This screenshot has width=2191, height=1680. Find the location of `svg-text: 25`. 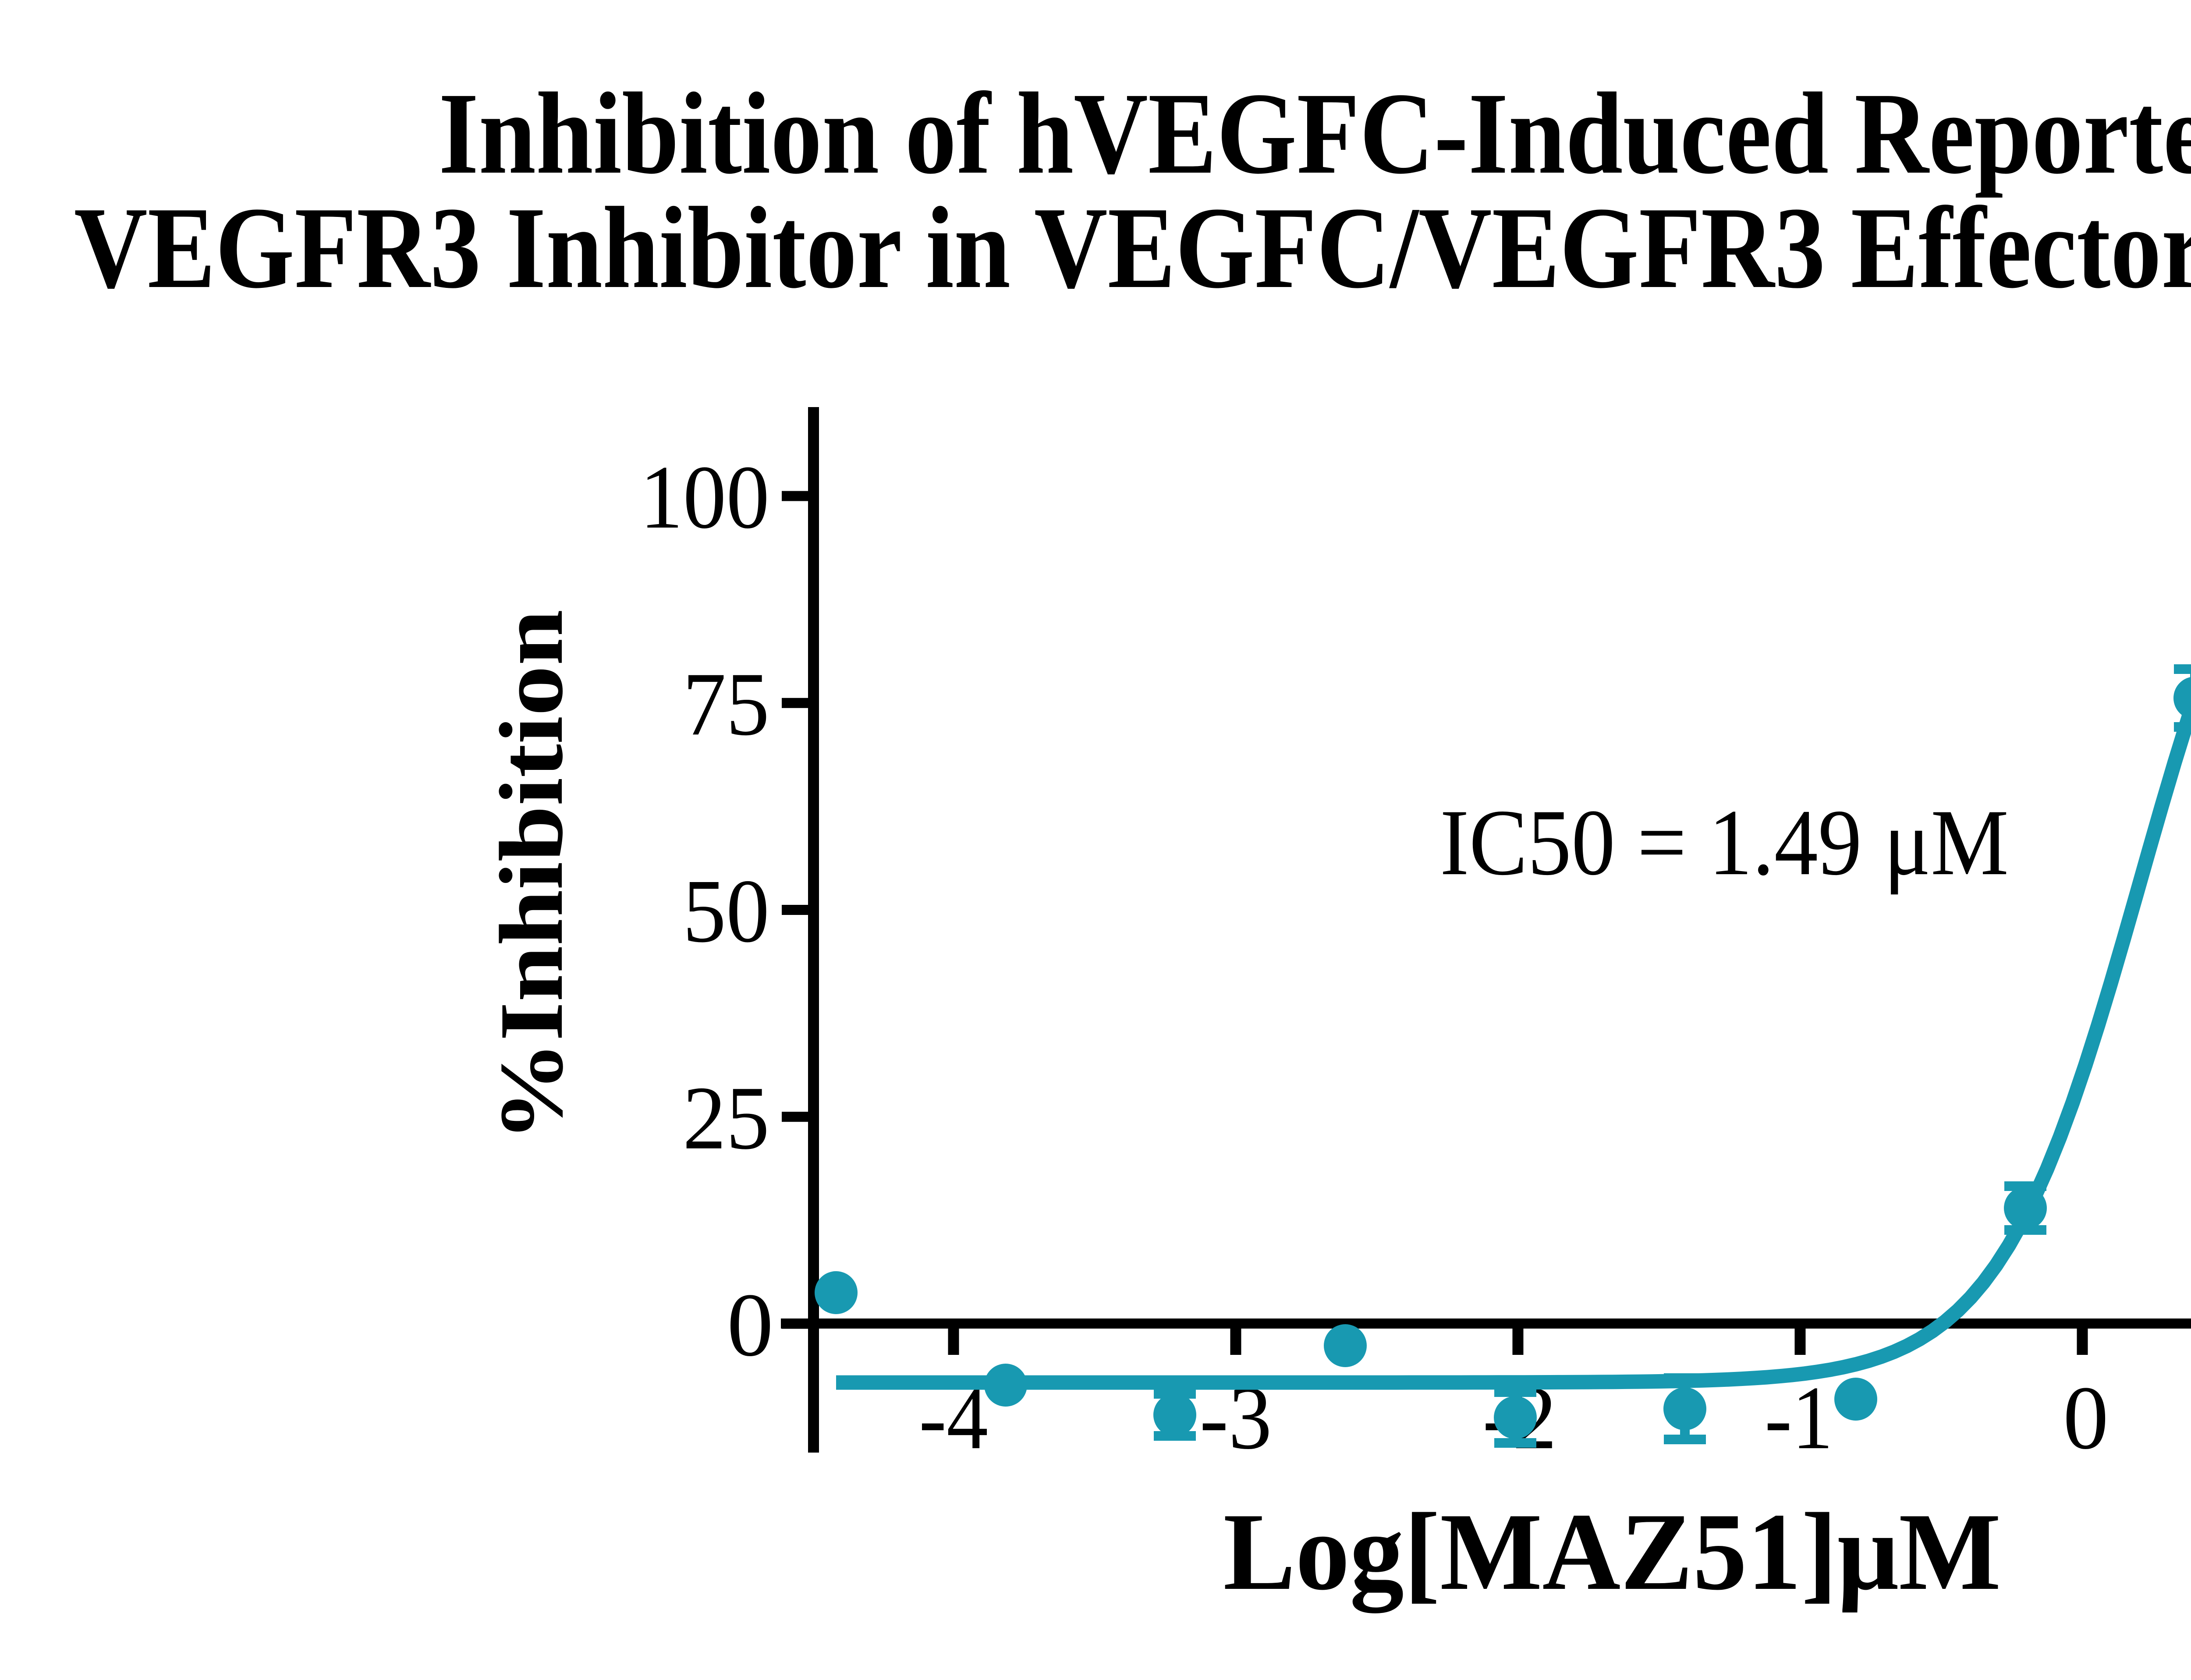

svg-text: 25 is located at coordinates (726, 1118).